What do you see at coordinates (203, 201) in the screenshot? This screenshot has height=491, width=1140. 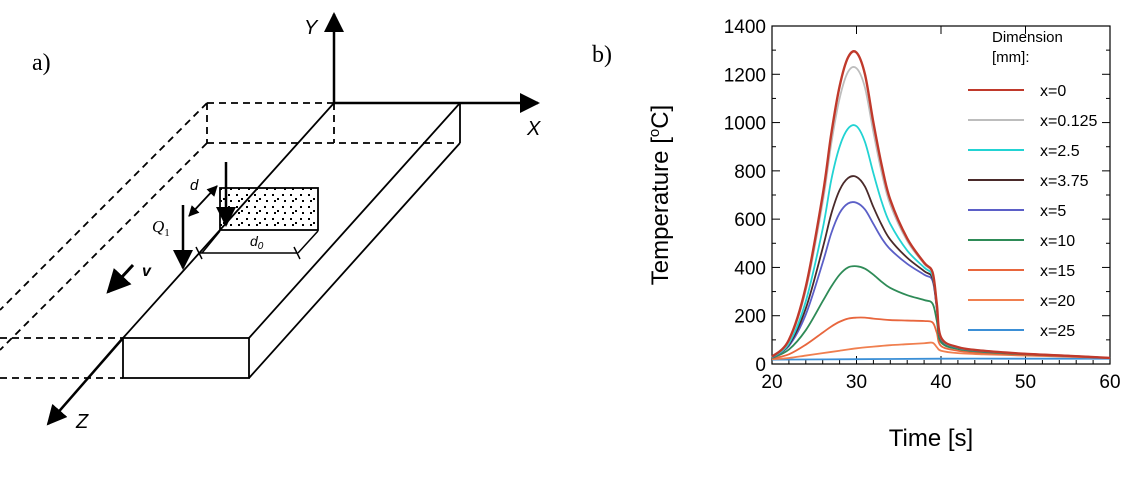 I see `dimension-d-arrow` at bounding box center [203, 201].